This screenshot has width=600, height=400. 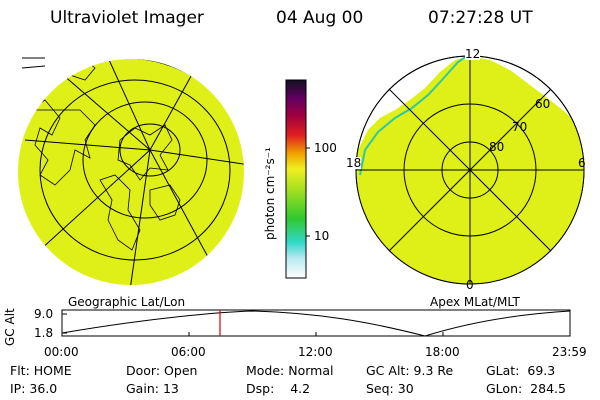 What do you see at coordinates (582, 163) in the screenshot?
I see `mlt-label-6: 6` at bounding box center [582, 163].